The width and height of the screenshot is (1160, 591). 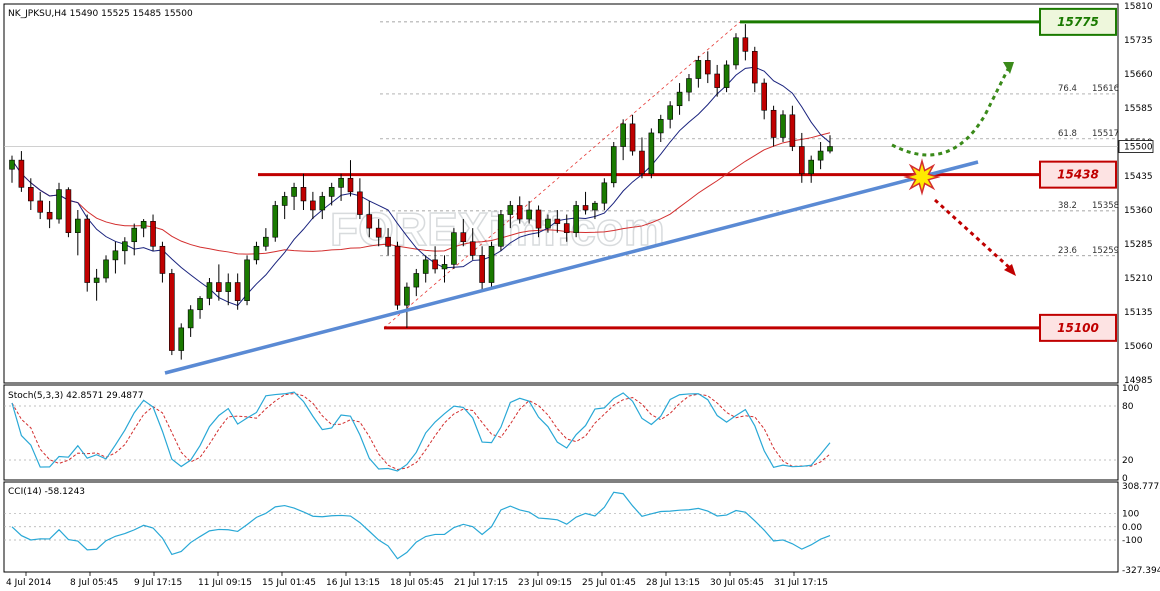 What do you see at coordinates (1138, 109) in the screenshot?
I see `price-tick-label: 15585` at bounding box center [1138, 109].